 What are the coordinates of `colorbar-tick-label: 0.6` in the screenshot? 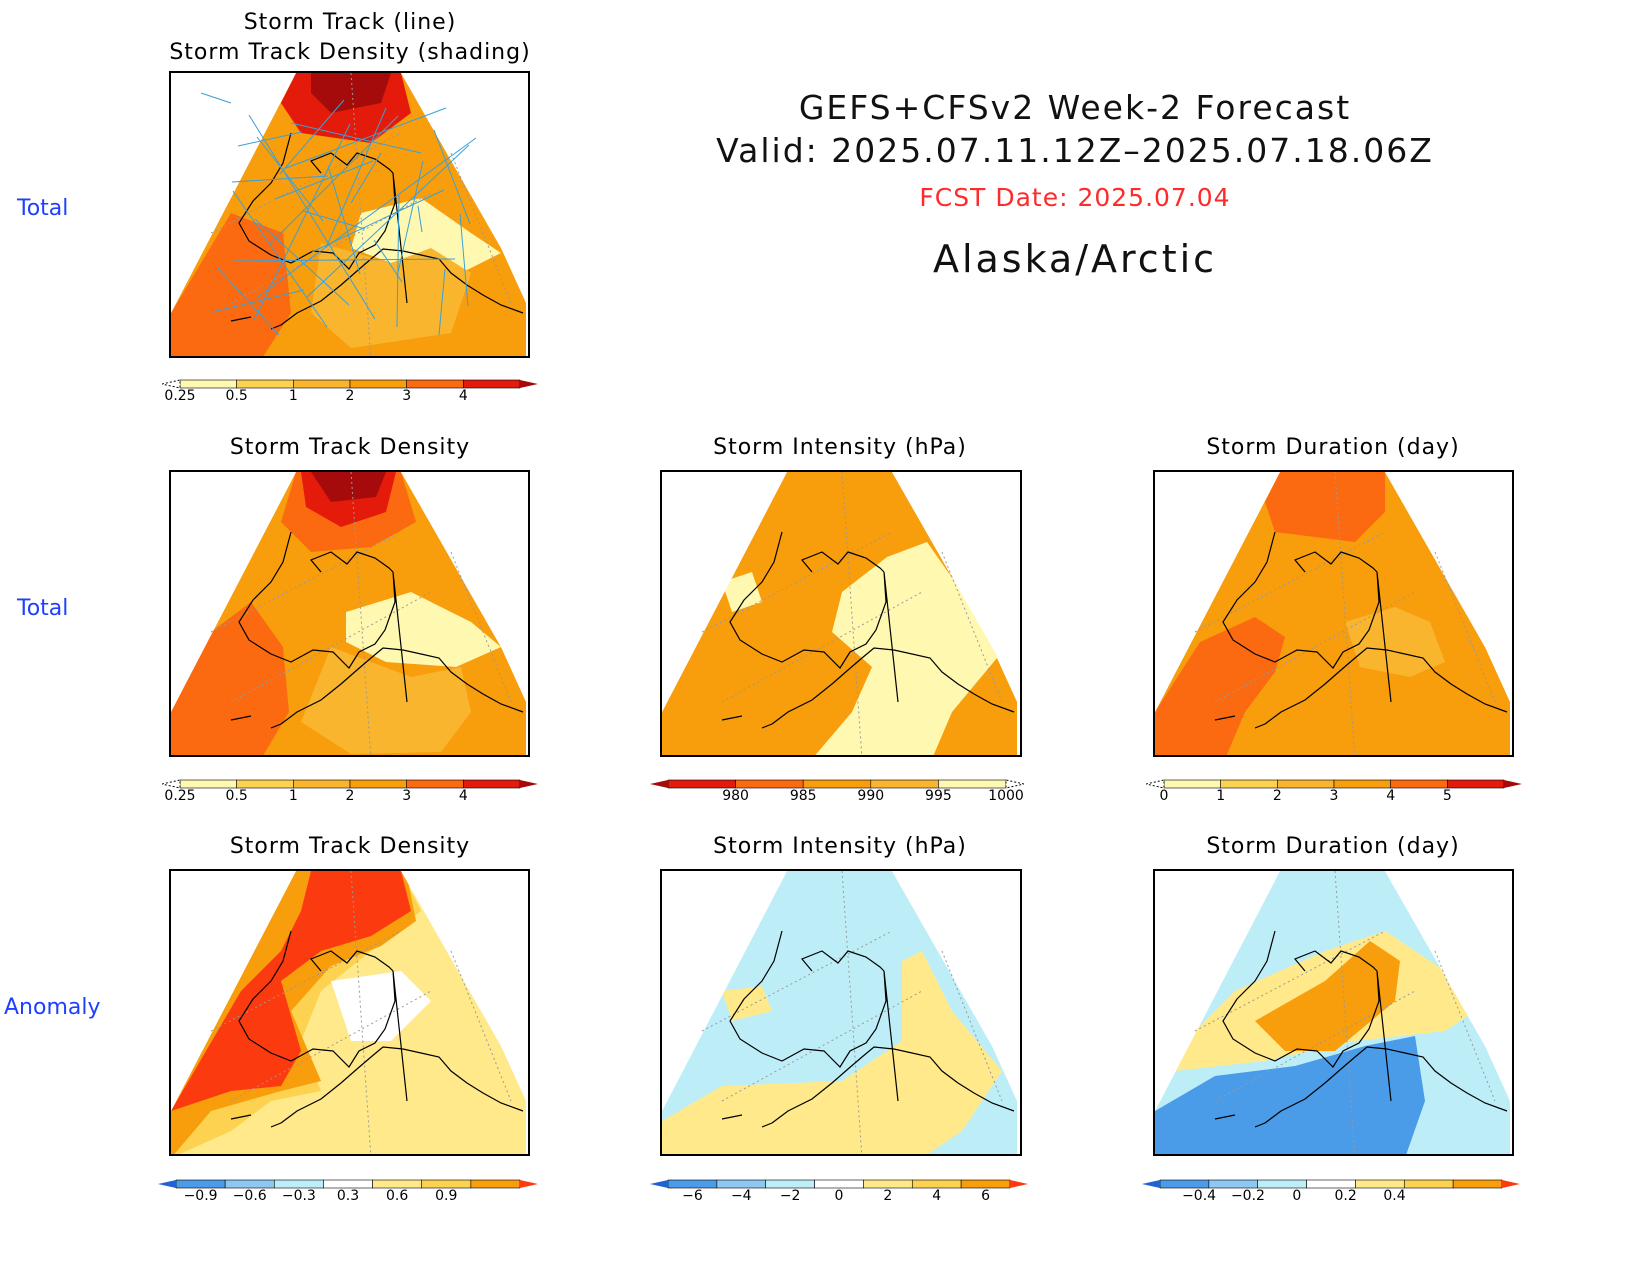 It's located at (397, 1195).